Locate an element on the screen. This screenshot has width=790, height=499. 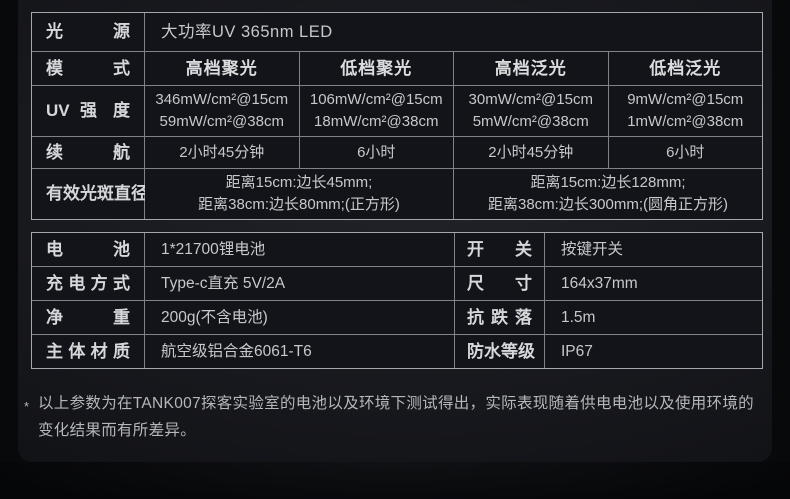
spot-size-line: 距离38cm:边长80mm;(正方形) is located at coordinates (299, 204).